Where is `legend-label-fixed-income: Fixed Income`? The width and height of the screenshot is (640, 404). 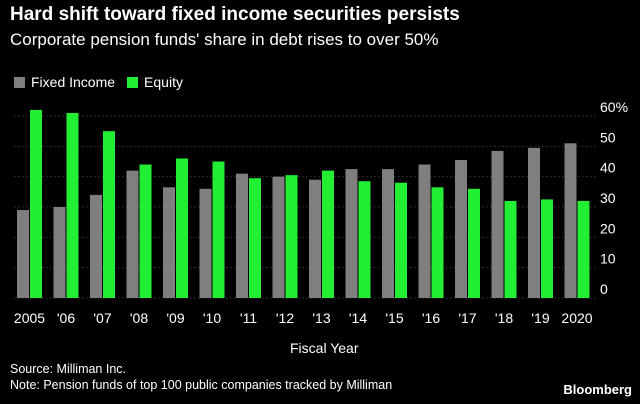
legend-label-fixed-income: Fixed Income is located at coordinates (73, 82).